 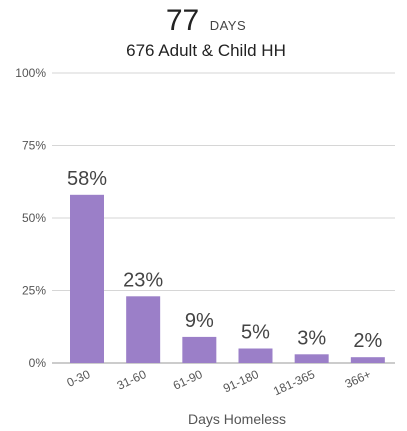 What do you see at coordinates (79, 378) in the screenshot?
I see `x-tick-label: 0-30` at bounding box center [79, 378].